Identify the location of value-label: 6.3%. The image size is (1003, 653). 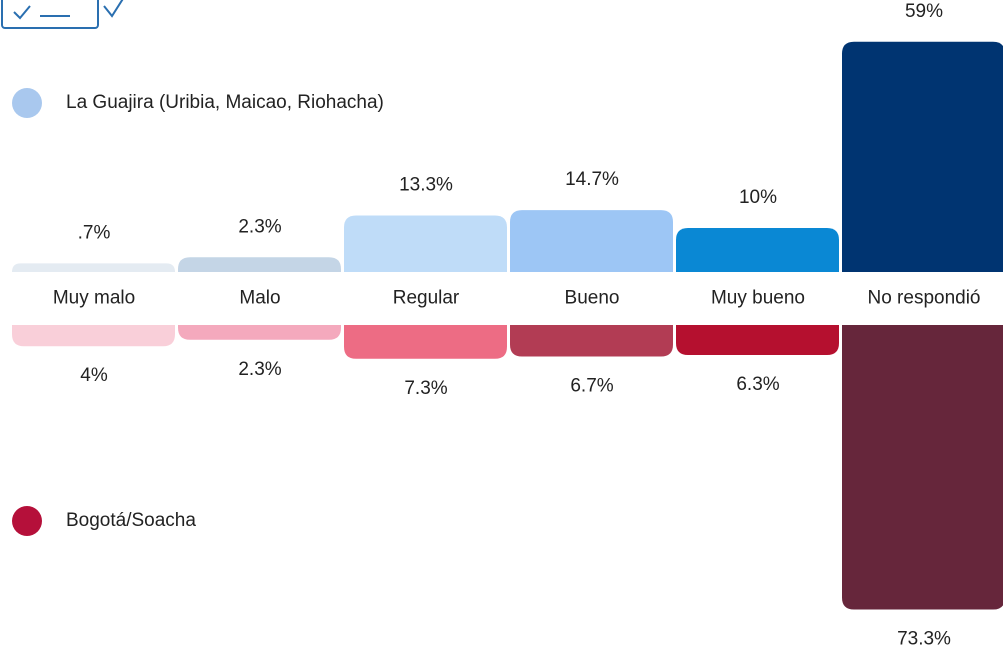
(757, 384).